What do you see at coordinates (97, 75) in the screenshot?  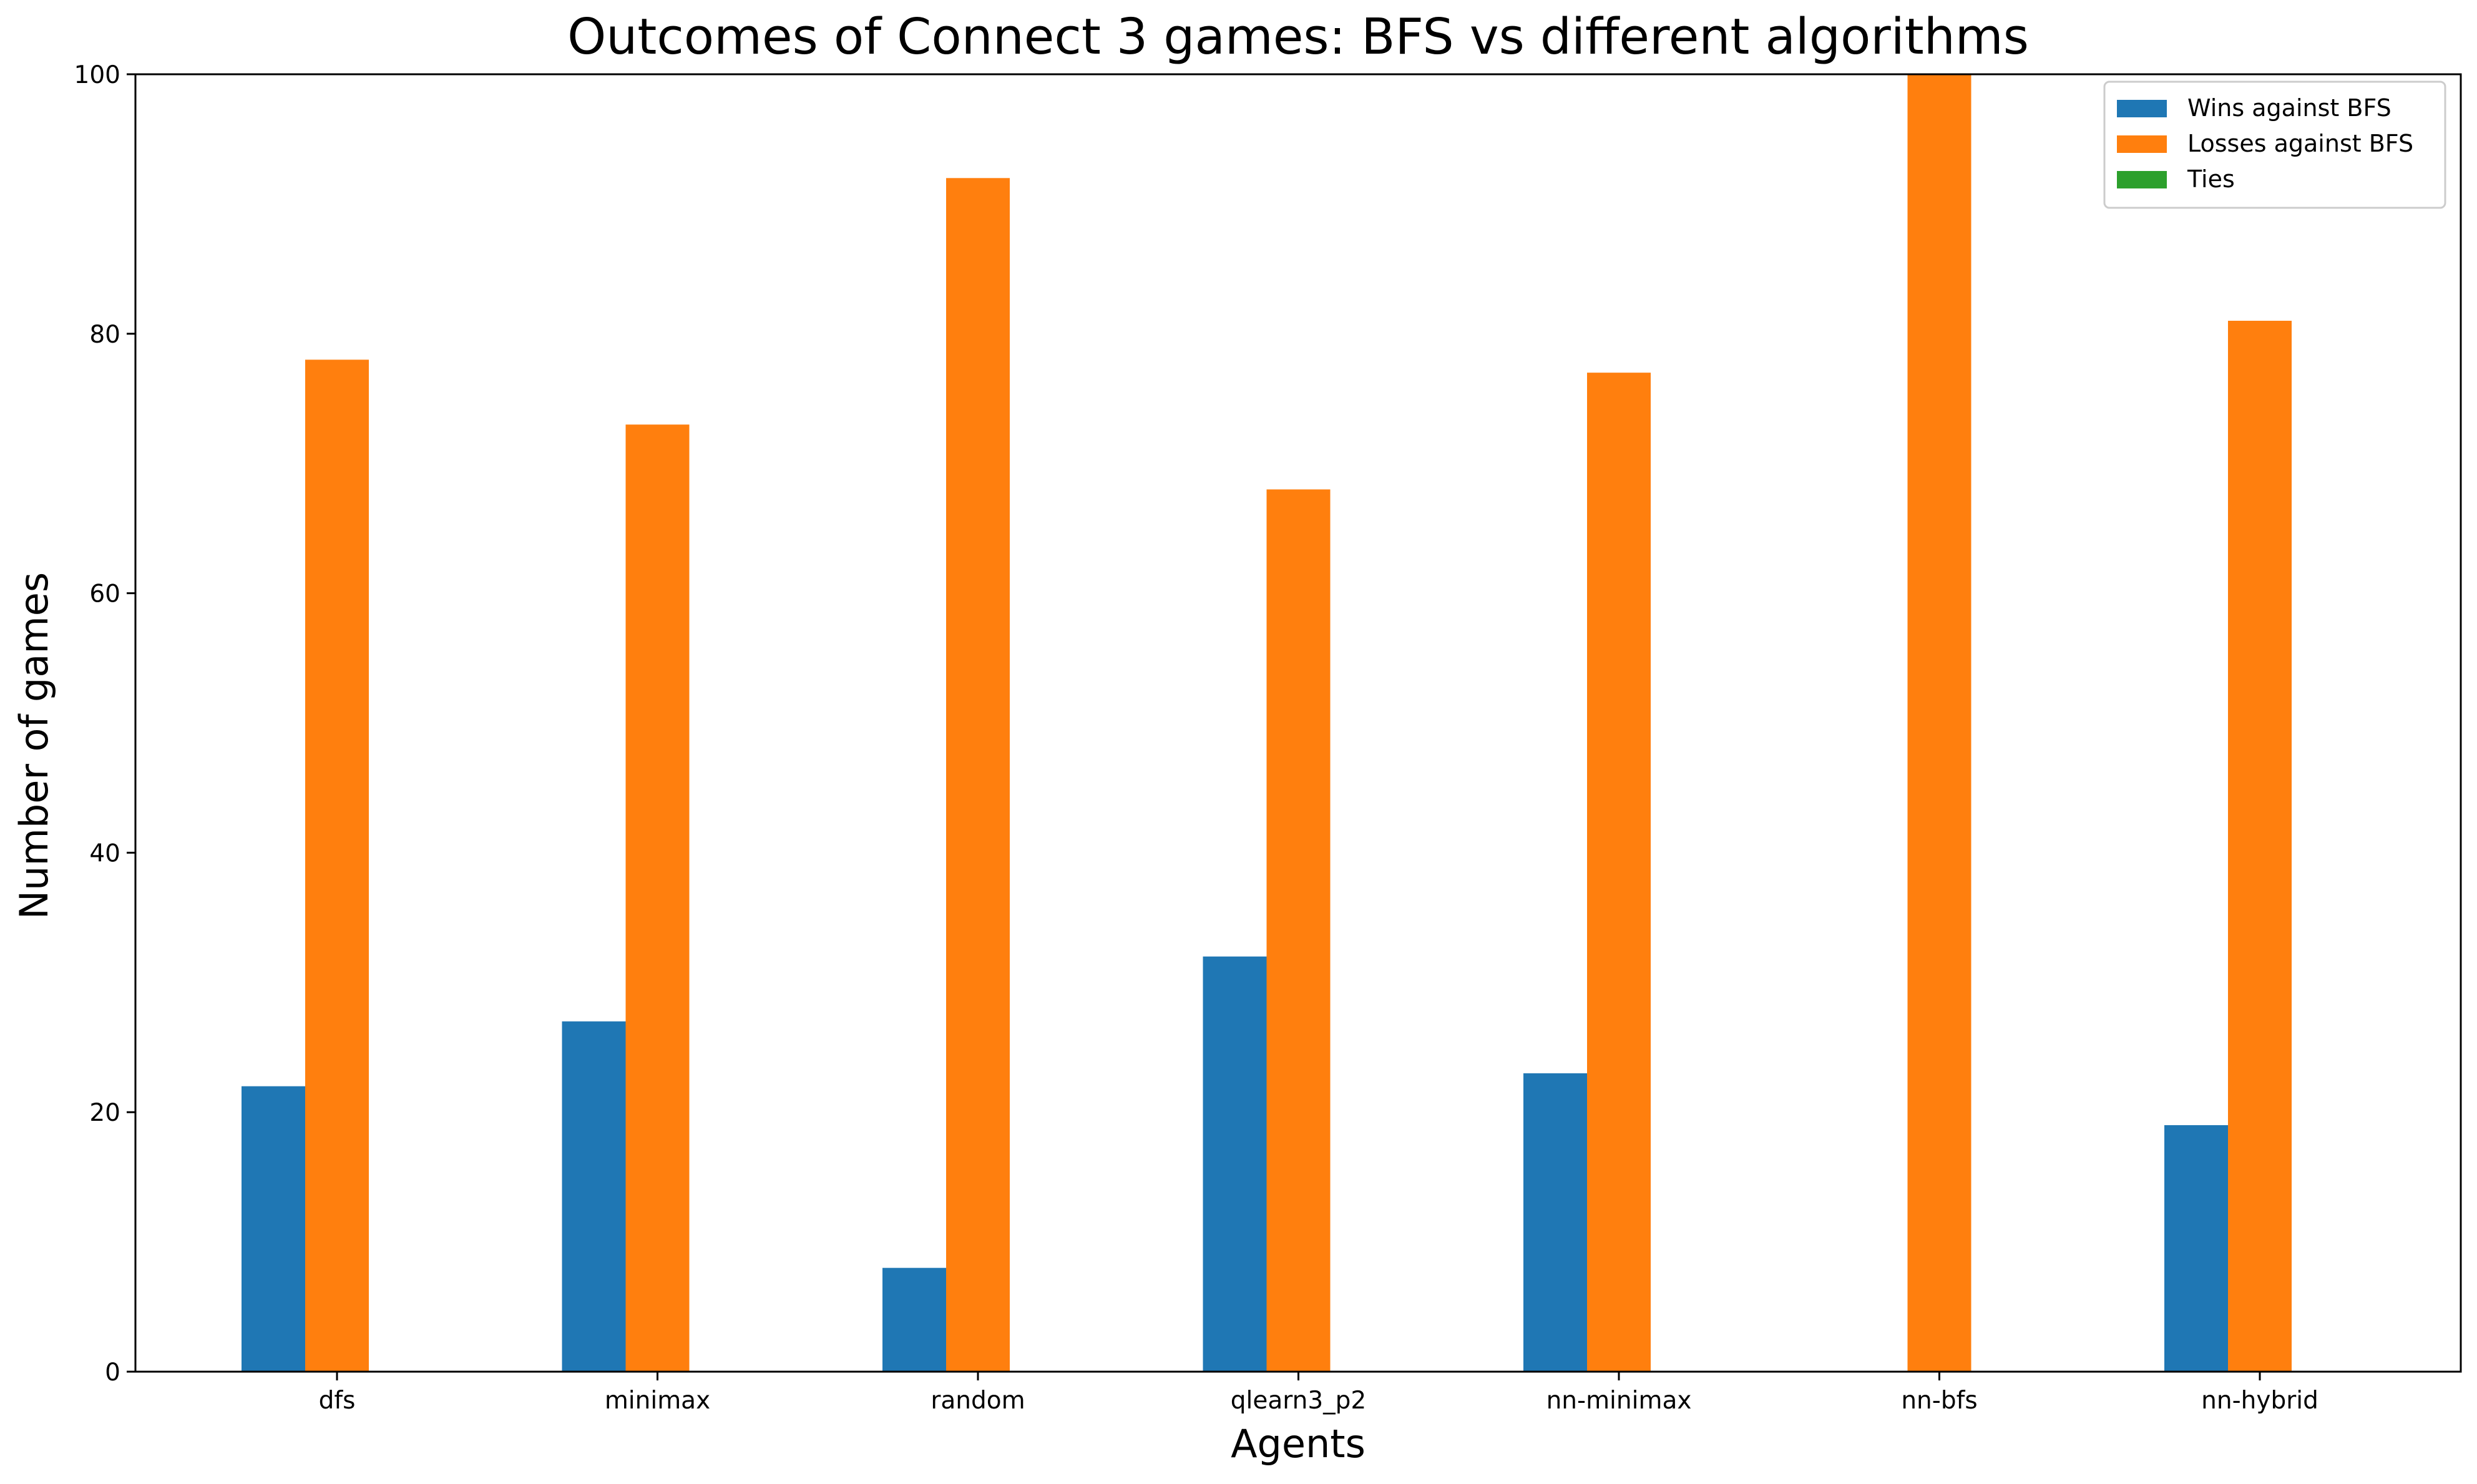 I see `y-tick-label: 100` at bounding box center [97, 75].